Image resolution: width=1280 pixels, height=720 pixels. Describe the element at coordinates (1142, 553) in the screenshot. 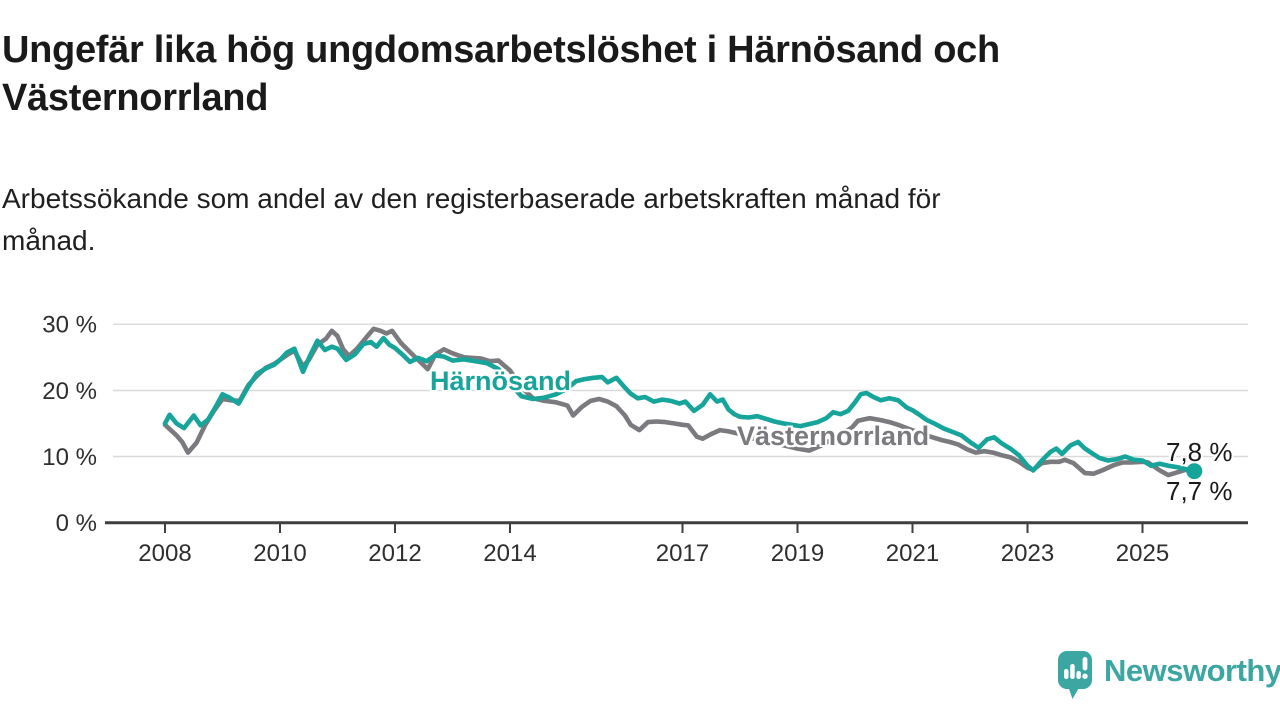

I see `x-tick-label-2025: 2025` at that location.